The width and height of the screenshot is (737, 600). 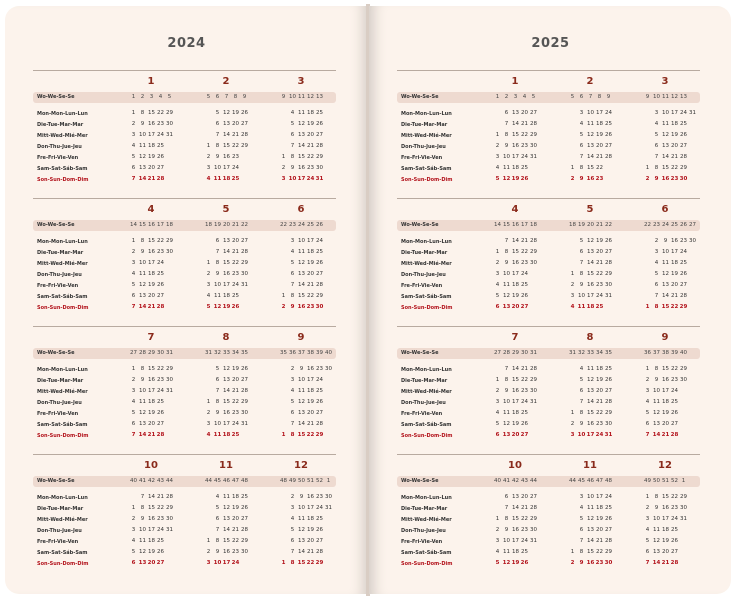 What do you see at coordinates (683, 481) in the screenshot?
I see `week-number: 1` at bounding box center [683, 481].